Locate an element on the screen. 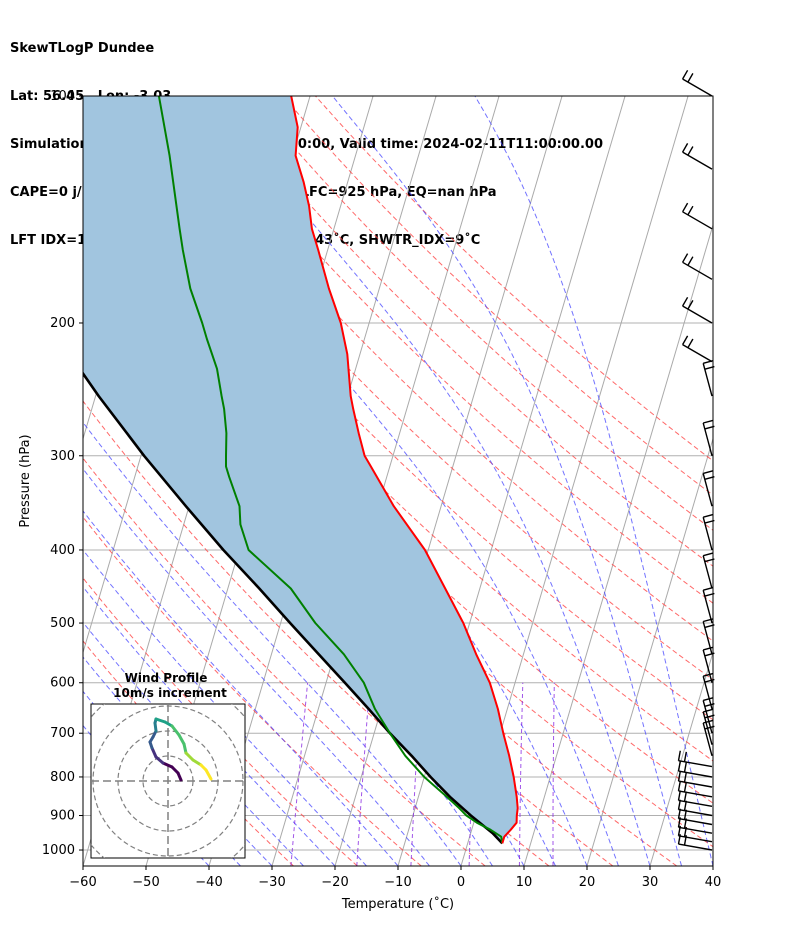 This screenshot has height=937, width=794. header-title: SkewTLogP Dundee is located at coordinates (82, 48).